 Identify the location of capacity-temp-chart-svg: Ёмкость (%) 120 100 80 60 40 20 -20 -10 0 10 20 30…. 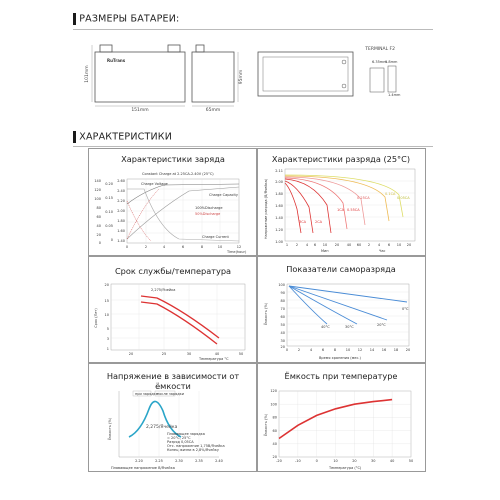
(338, 429).